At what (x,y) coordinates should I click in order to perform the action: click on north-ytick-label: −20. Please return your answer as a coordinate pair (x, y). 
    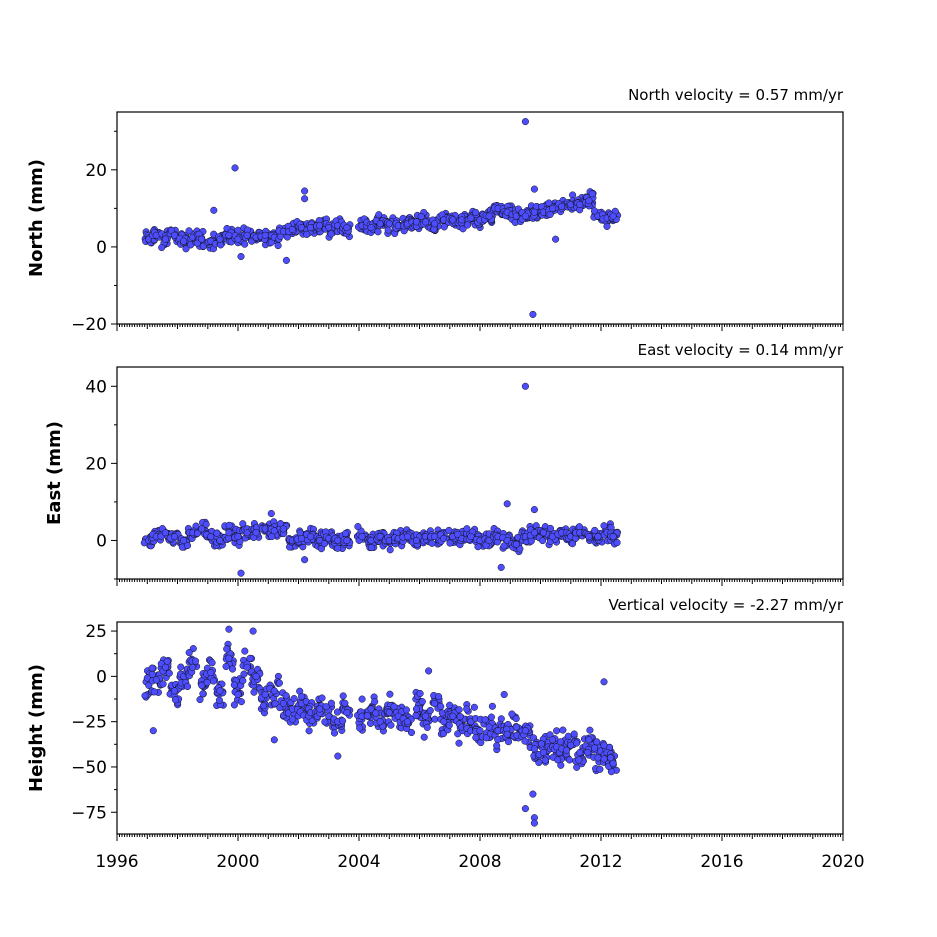
    Looking at the image, I should click on (89, 325).